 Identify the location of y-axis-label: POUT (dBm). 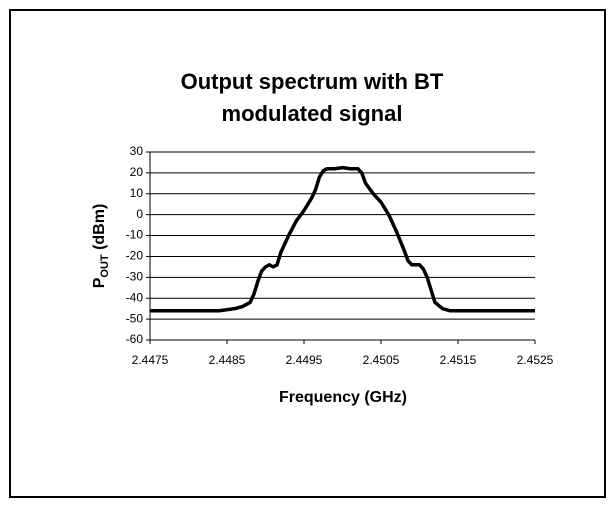
(101, 246).